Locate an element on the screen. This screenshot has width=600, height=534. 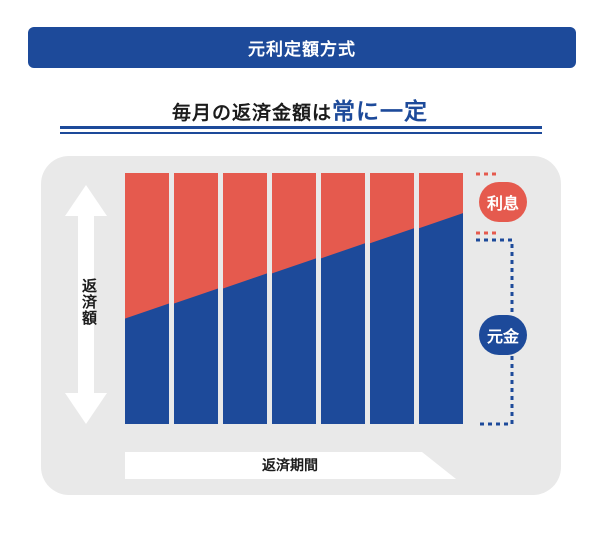
subtitle-prefix: 毎月の返済金額は is located at coordinates (251, 113).